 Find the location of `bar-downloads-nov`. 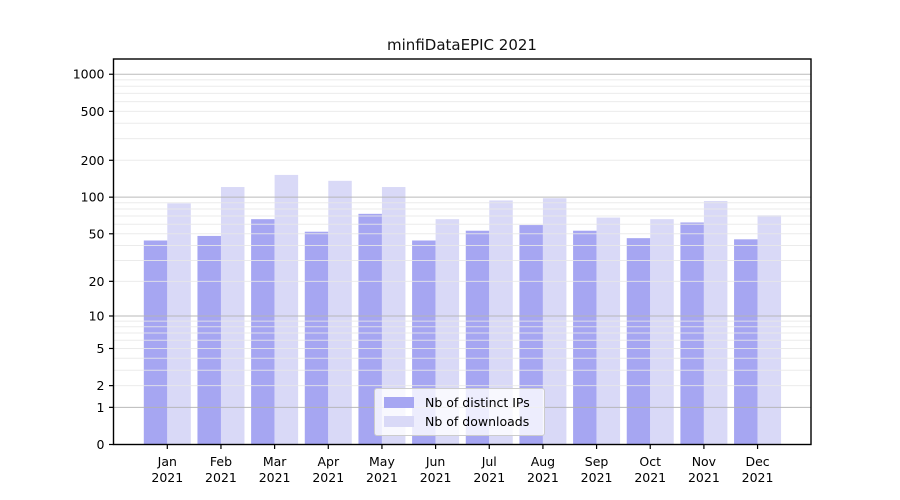

bar-downloads-nov is located at coordinates (715, 323).